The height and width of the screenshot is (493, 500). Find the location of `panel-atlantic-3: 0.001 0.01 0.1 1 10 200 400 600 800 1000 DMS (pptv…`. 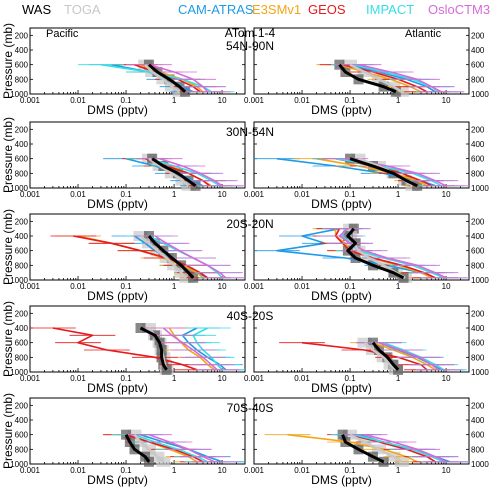

panel-atlantic-3: 0.001 0.01 0.1 1 10 200 400 600 800 1000 DMS (pptv… is located at coordinates (366, 350).